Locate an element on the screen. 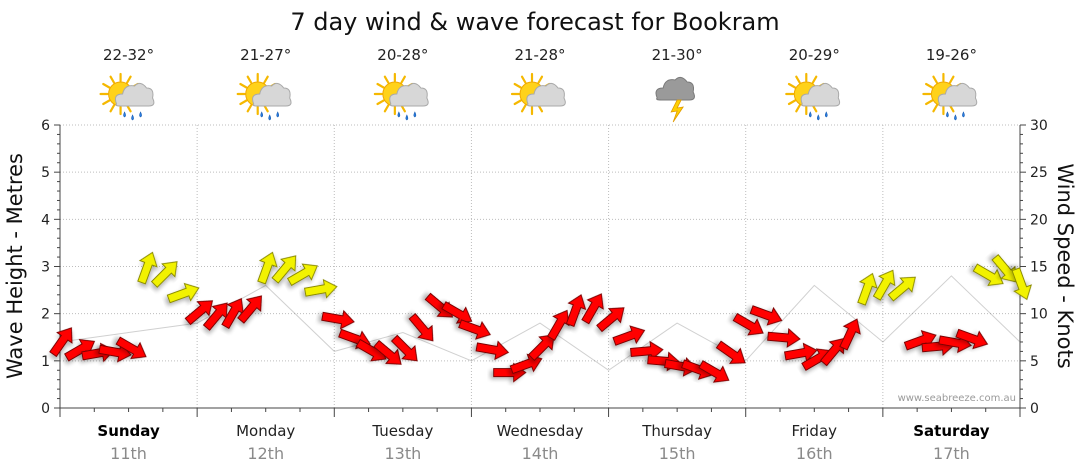  left-tick-label: 4 is located at coordinates (45, 220).